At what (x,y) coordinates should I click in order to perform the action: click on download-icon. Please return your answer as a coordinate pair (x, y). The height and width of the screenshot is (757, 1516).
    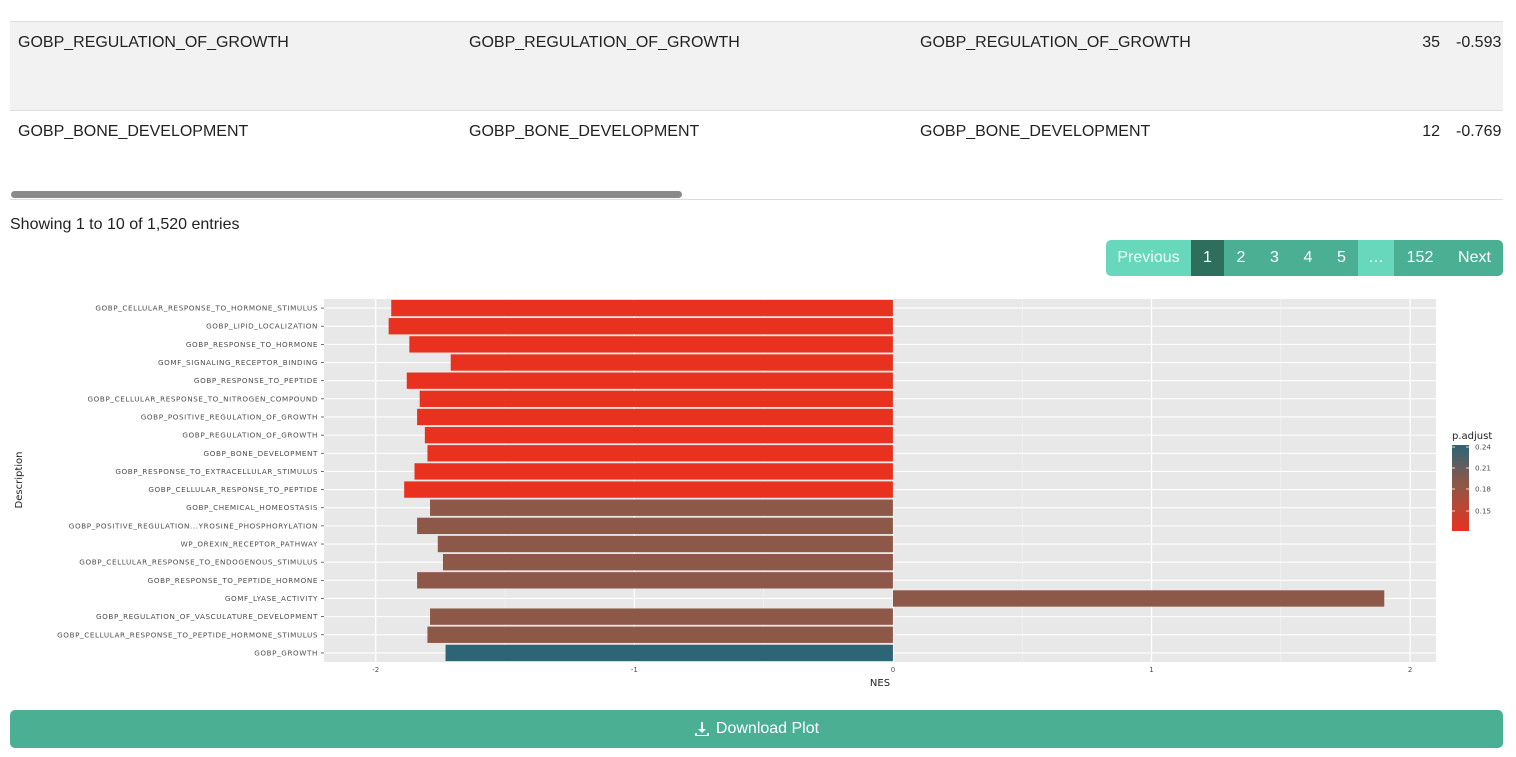
    Looking at the image, I should click on (701, 729).